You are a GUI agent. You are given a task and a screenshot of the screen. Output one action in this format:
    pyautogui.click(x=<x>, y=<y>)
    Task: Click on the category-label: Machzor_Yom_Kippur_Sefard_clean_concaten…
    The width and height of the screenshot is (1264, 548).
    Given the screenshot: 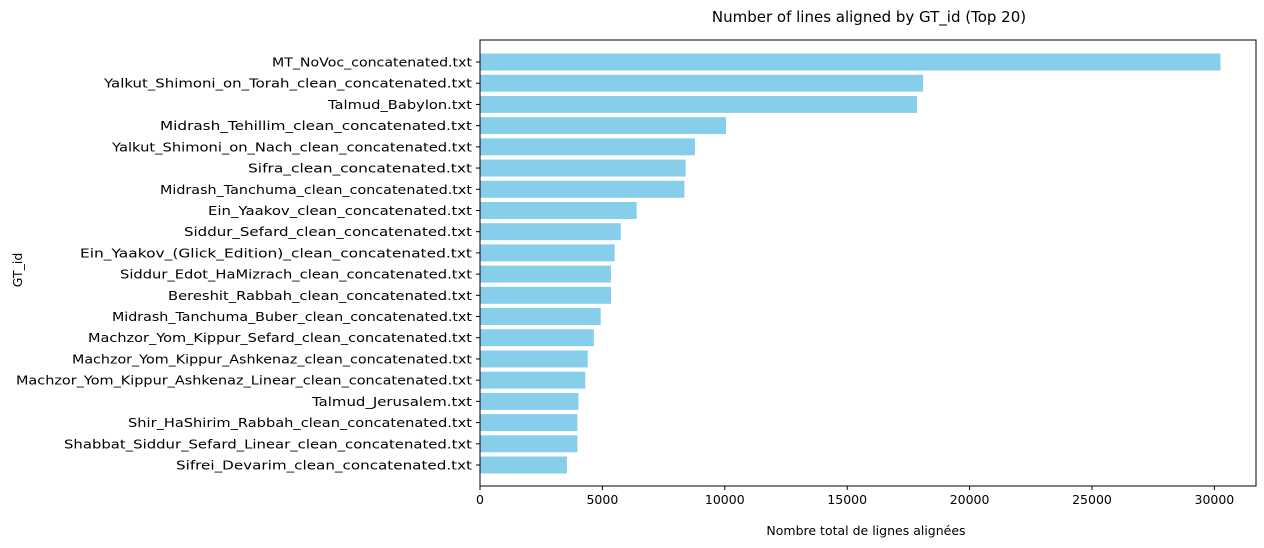 What is the action you would take?
    pyautogui.click(x=280, y=337)
    